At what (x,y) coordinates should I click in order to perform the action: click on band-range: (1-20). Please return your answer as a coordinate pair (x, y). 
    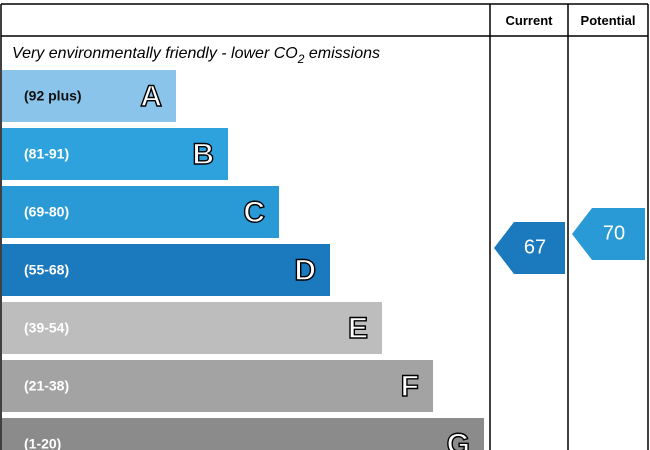
    Looking at the image, I should click on (42, 443).